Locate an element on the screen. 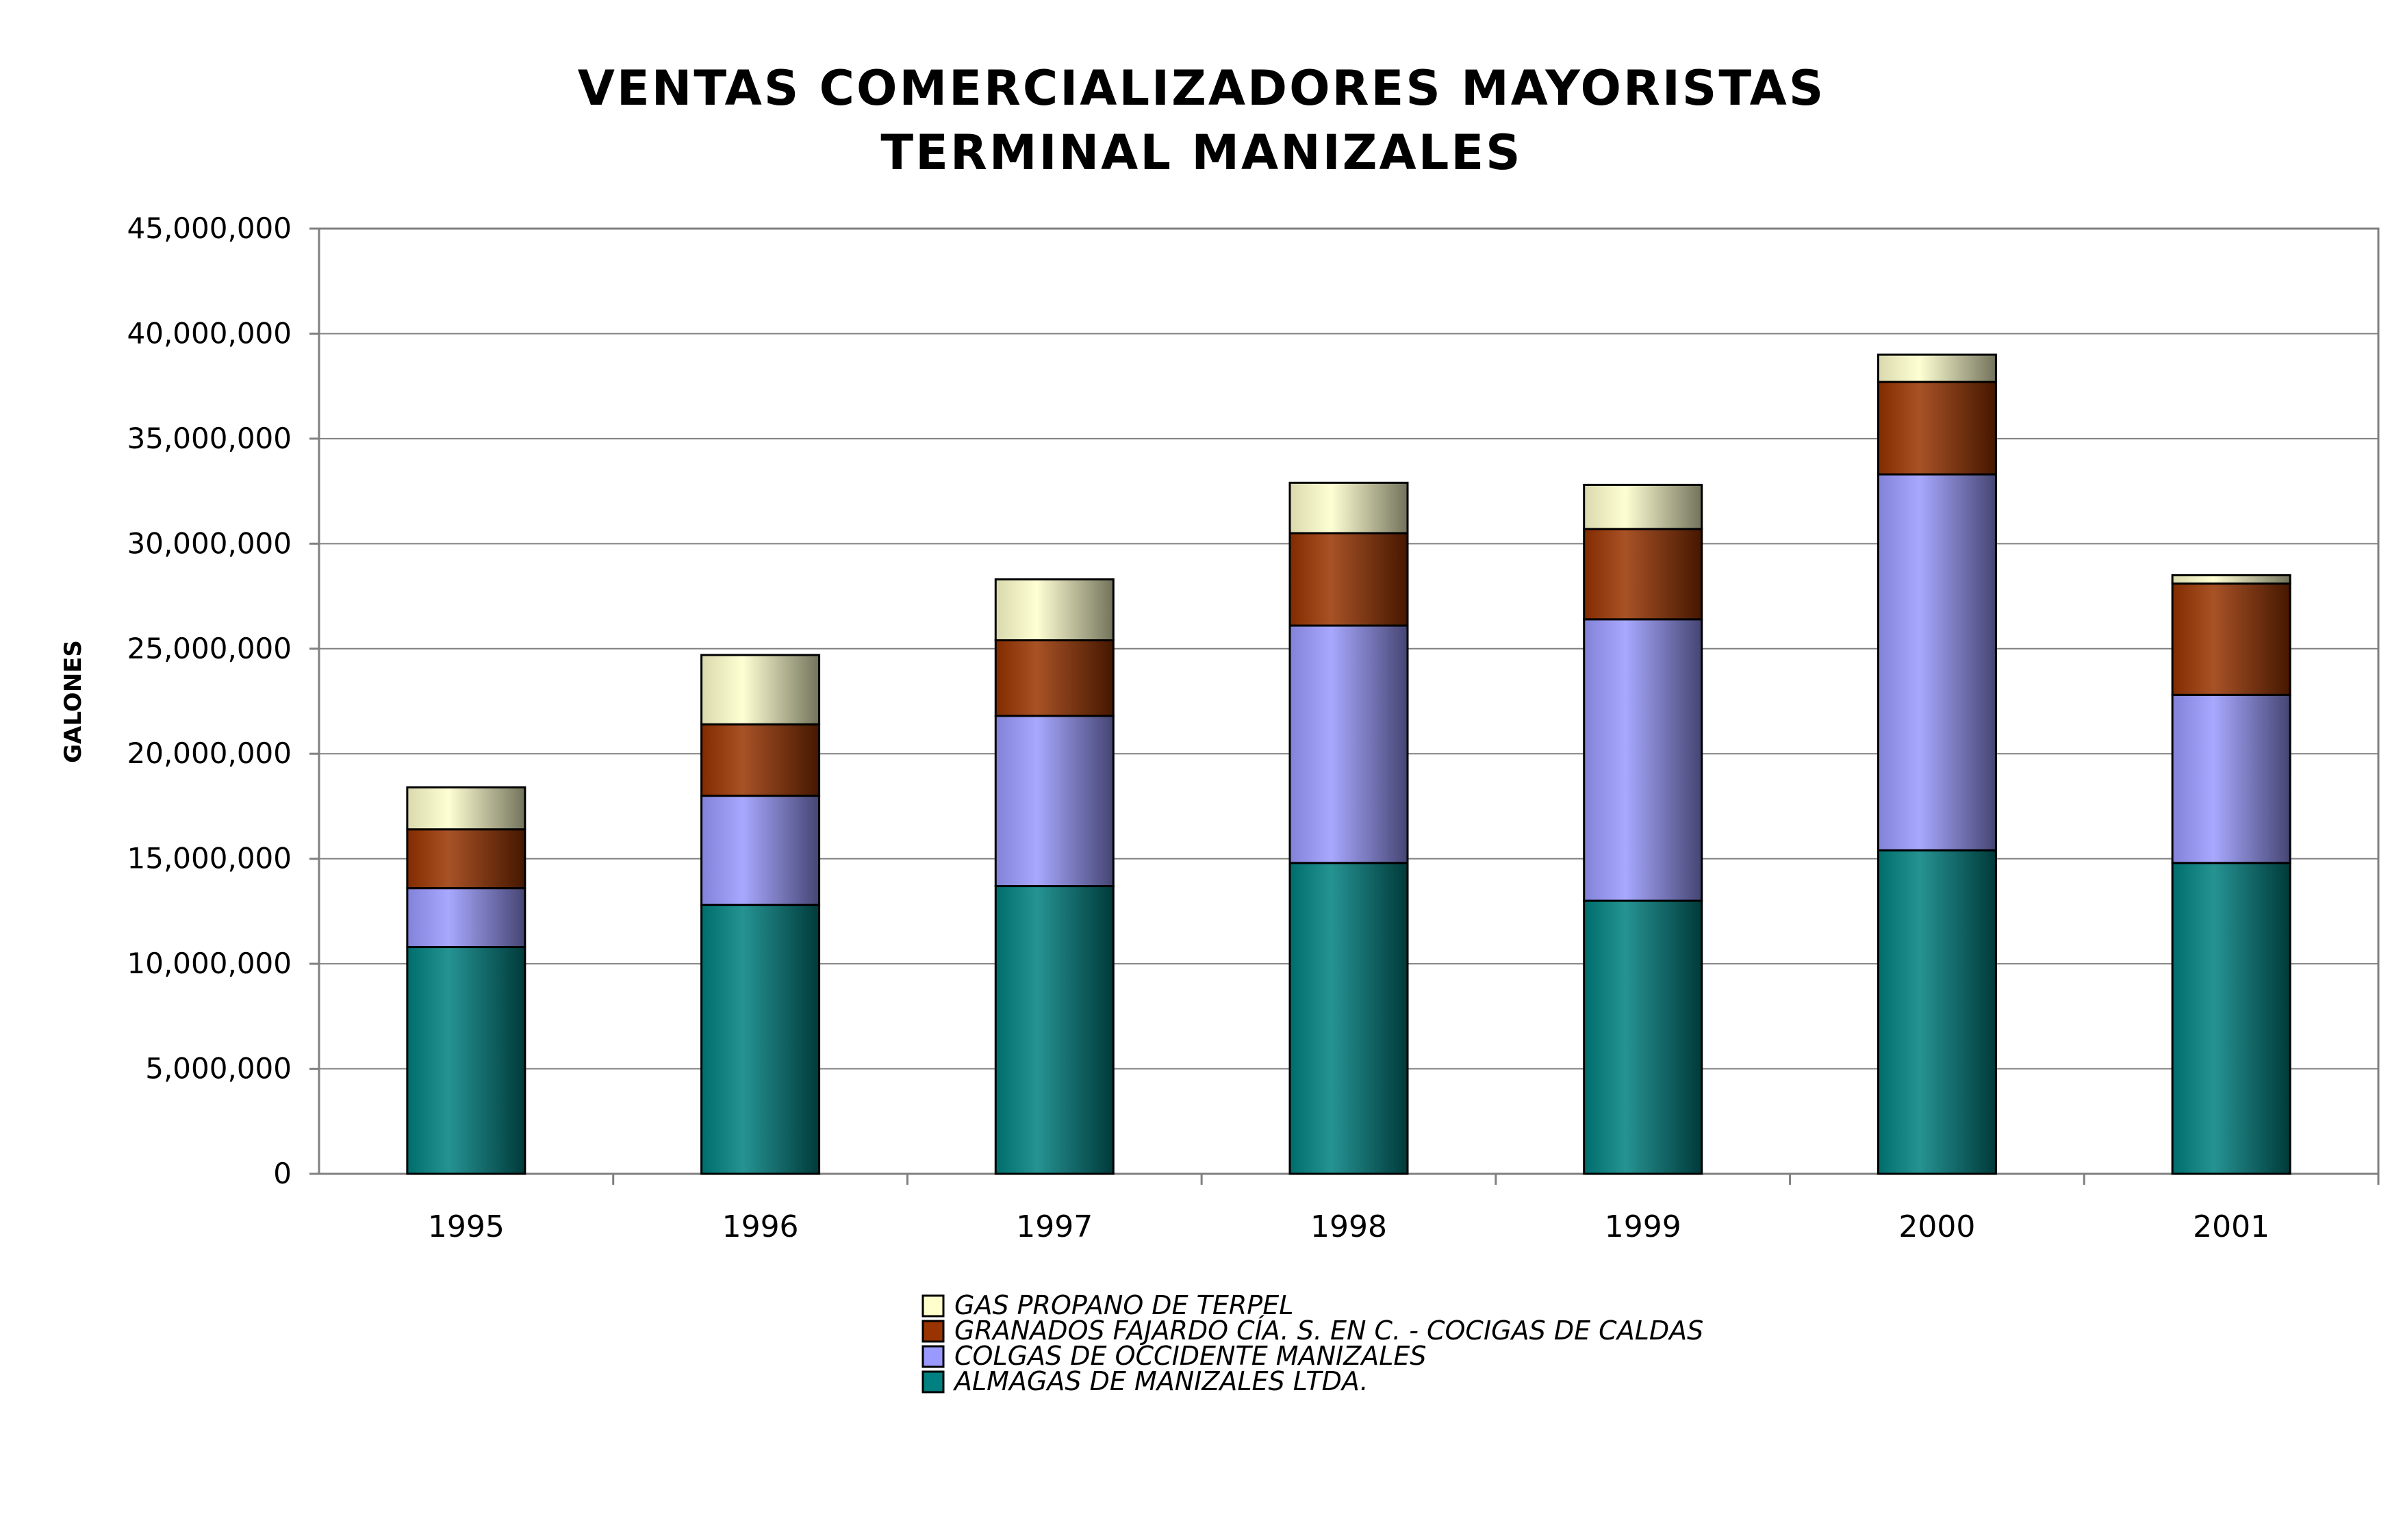 The width and height of the screenshot is (2403, 1540). y-tick-label: 15,000,000 is located at coordinates (209, 858).